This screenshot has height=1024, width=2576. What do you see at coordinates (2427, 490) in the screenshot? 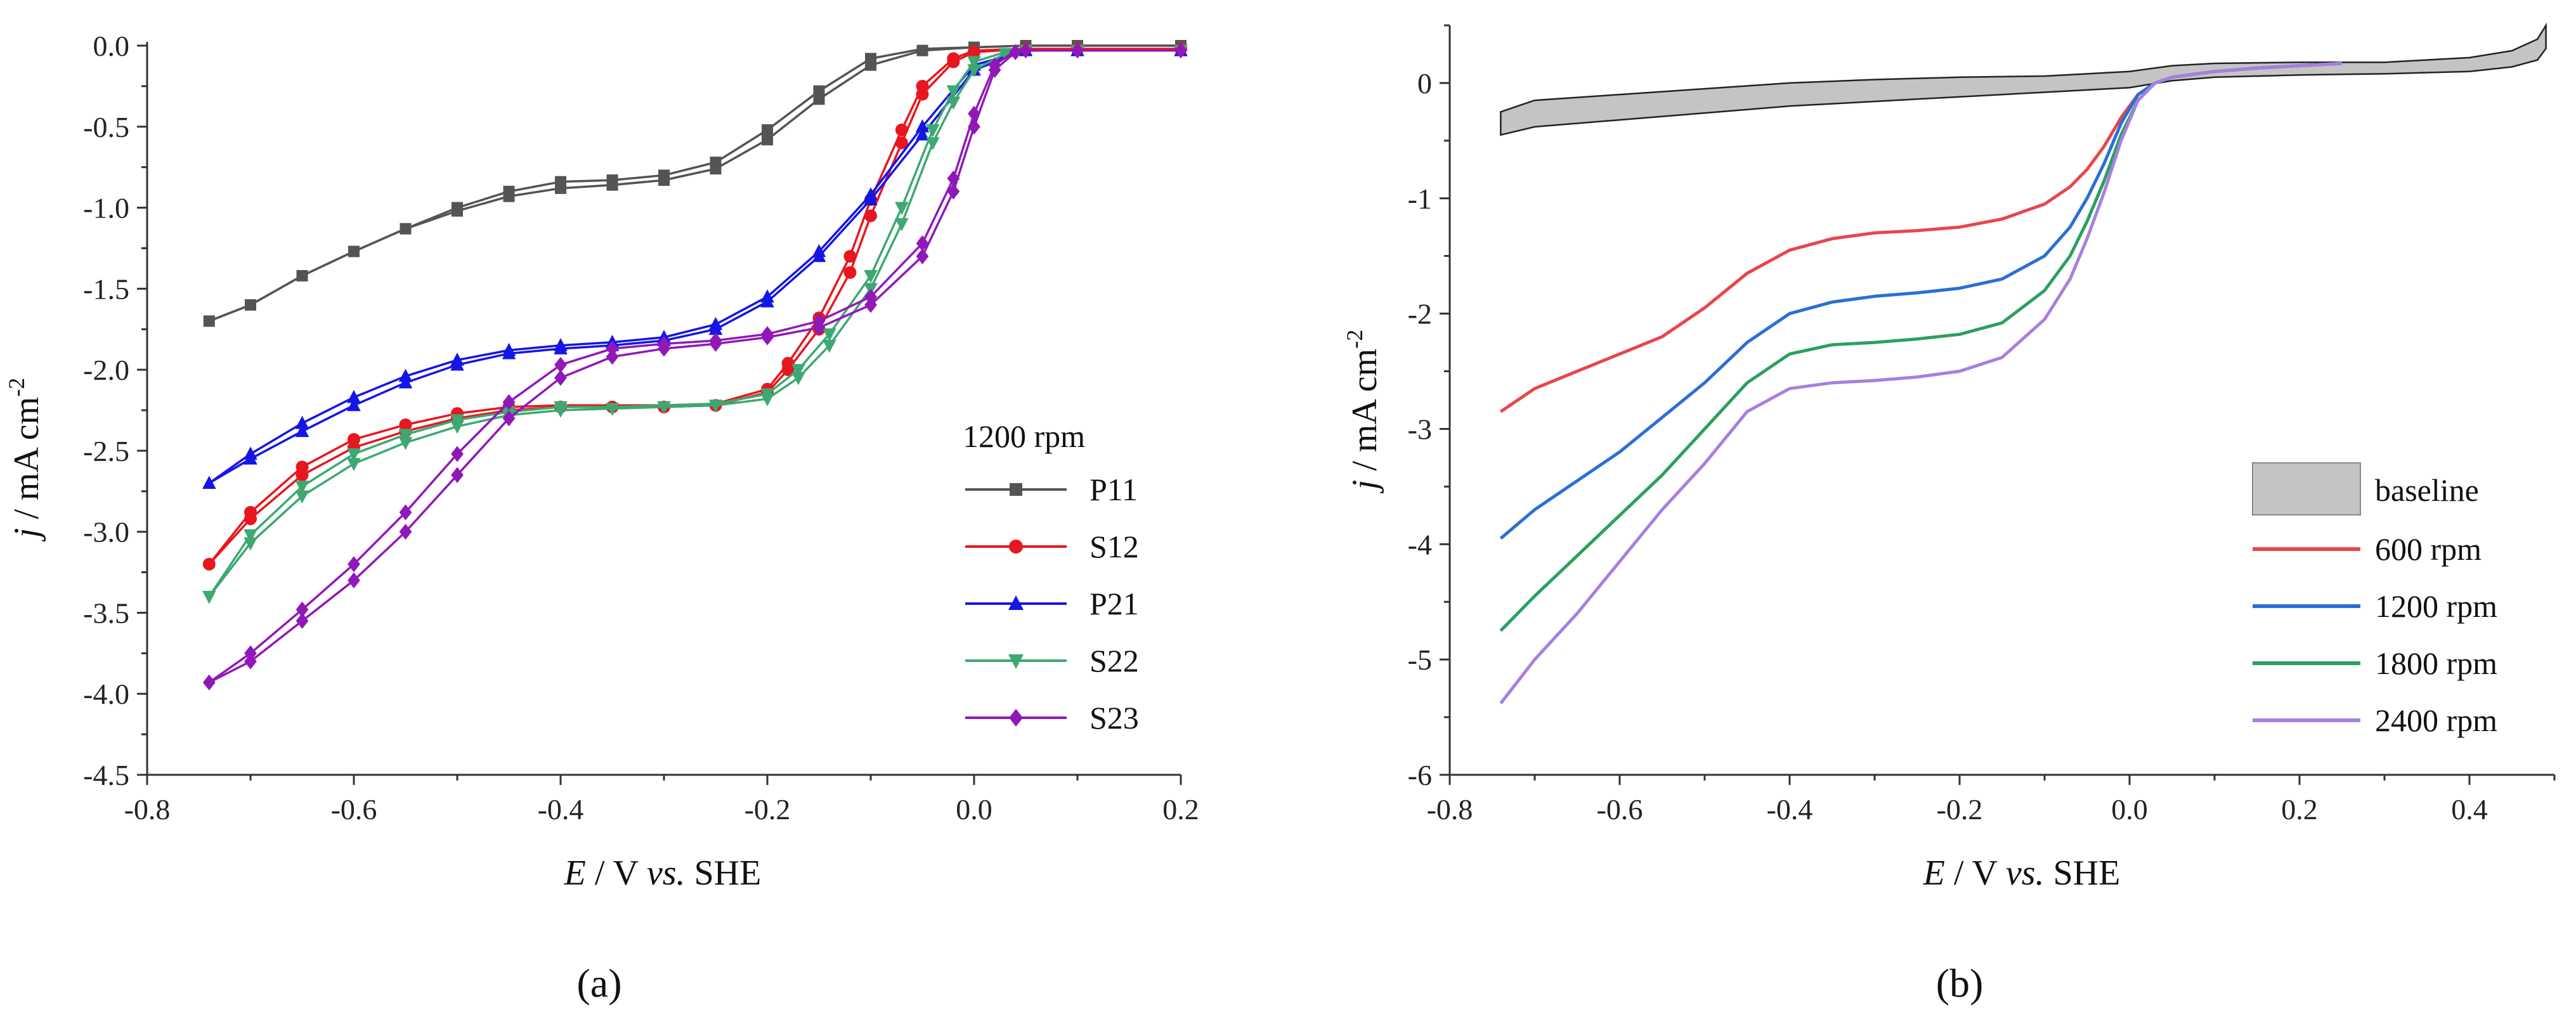
I see `panel-b-legend-label: baseline` at bounding box center [2427, 490].